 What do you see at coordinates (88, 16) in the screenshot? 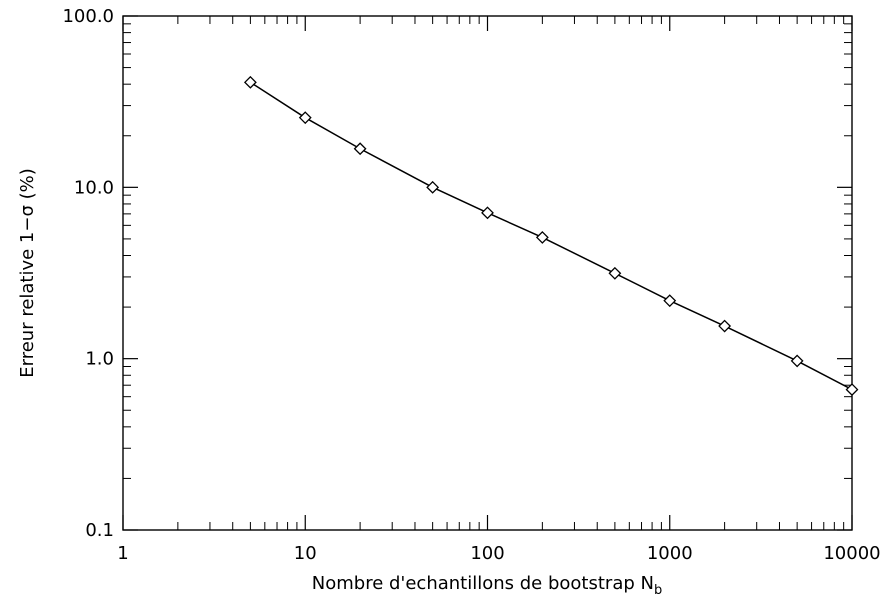
I see `y-tick-label: 100.0` at bounding box center [88, 16].